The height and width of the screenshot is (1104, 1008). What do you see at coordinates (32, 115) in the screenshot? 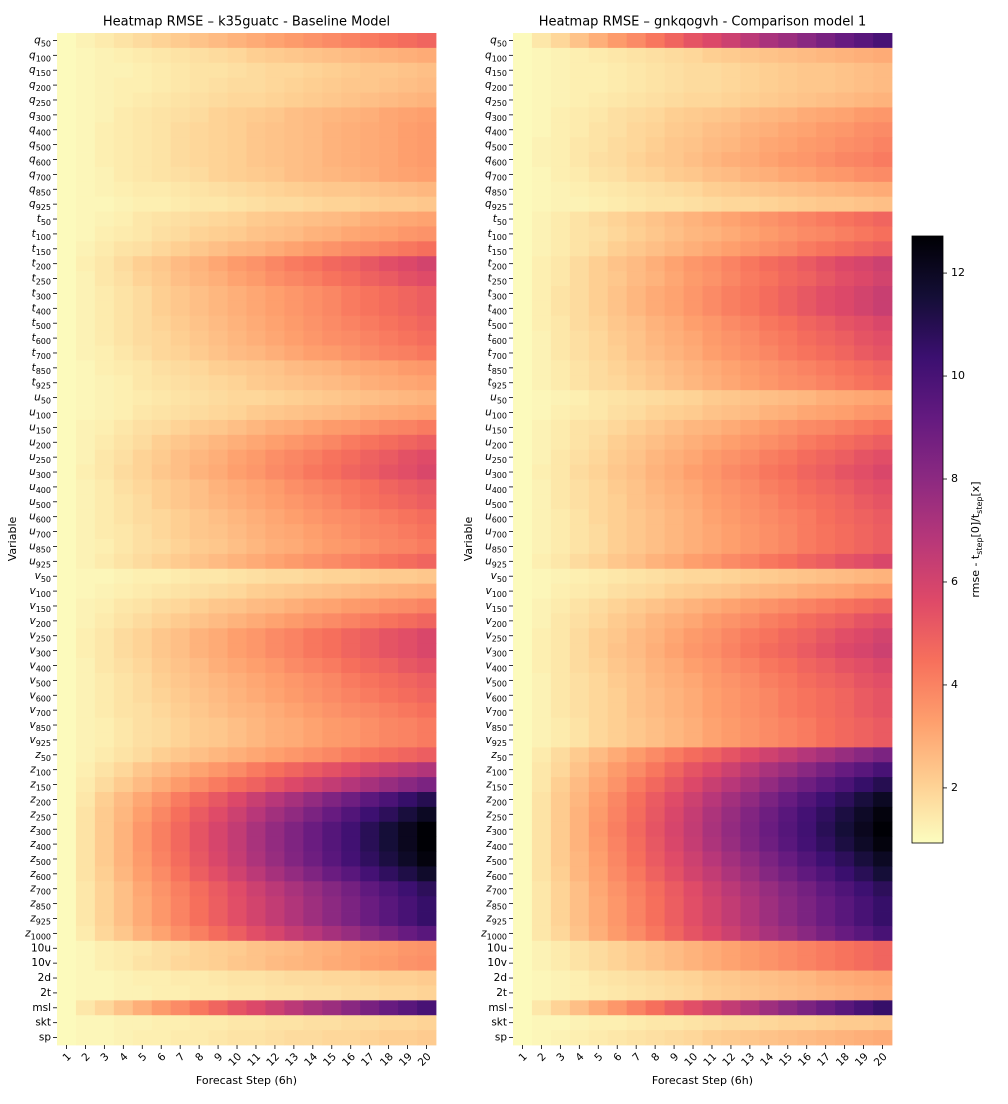
I see `y-tick-label-name: q` at bounding box center [32, 115].